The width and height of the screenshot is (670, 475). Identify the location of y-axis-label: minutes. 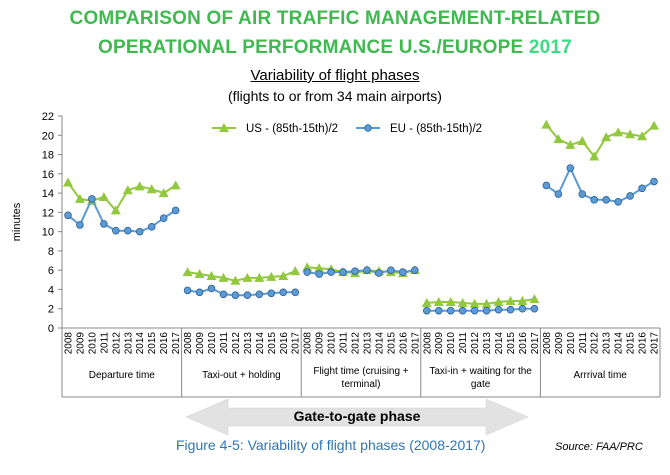
(17, 221).